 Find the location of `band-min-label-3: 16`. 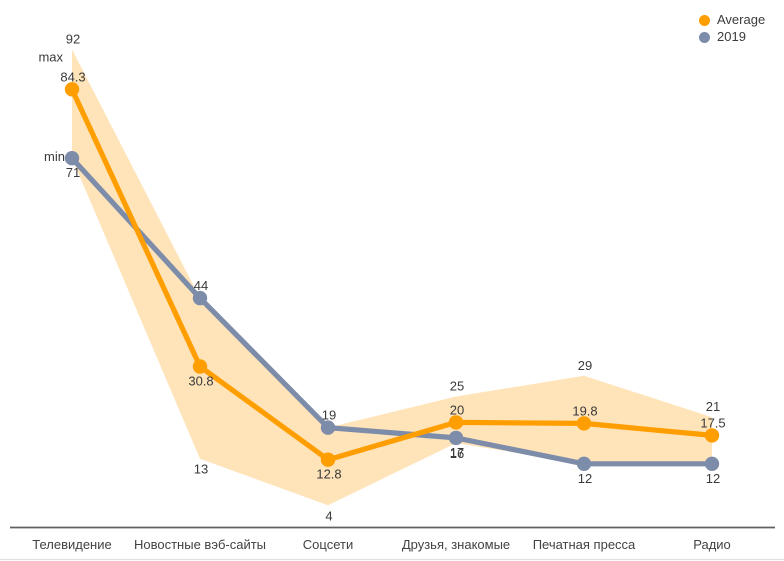

band-min-label-3: 16 is located at coordinates (457, 453).